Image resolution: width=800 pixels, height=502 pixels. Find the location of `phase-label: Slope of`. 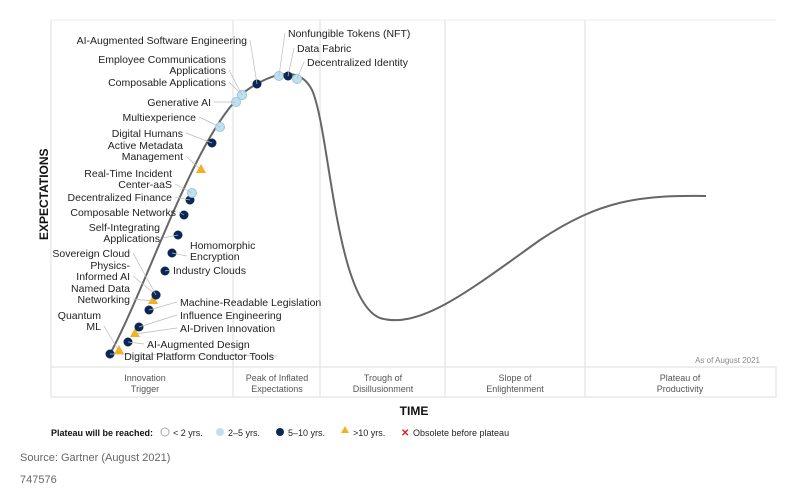

phase-label: Slope of is located at coordinates (515, 378).